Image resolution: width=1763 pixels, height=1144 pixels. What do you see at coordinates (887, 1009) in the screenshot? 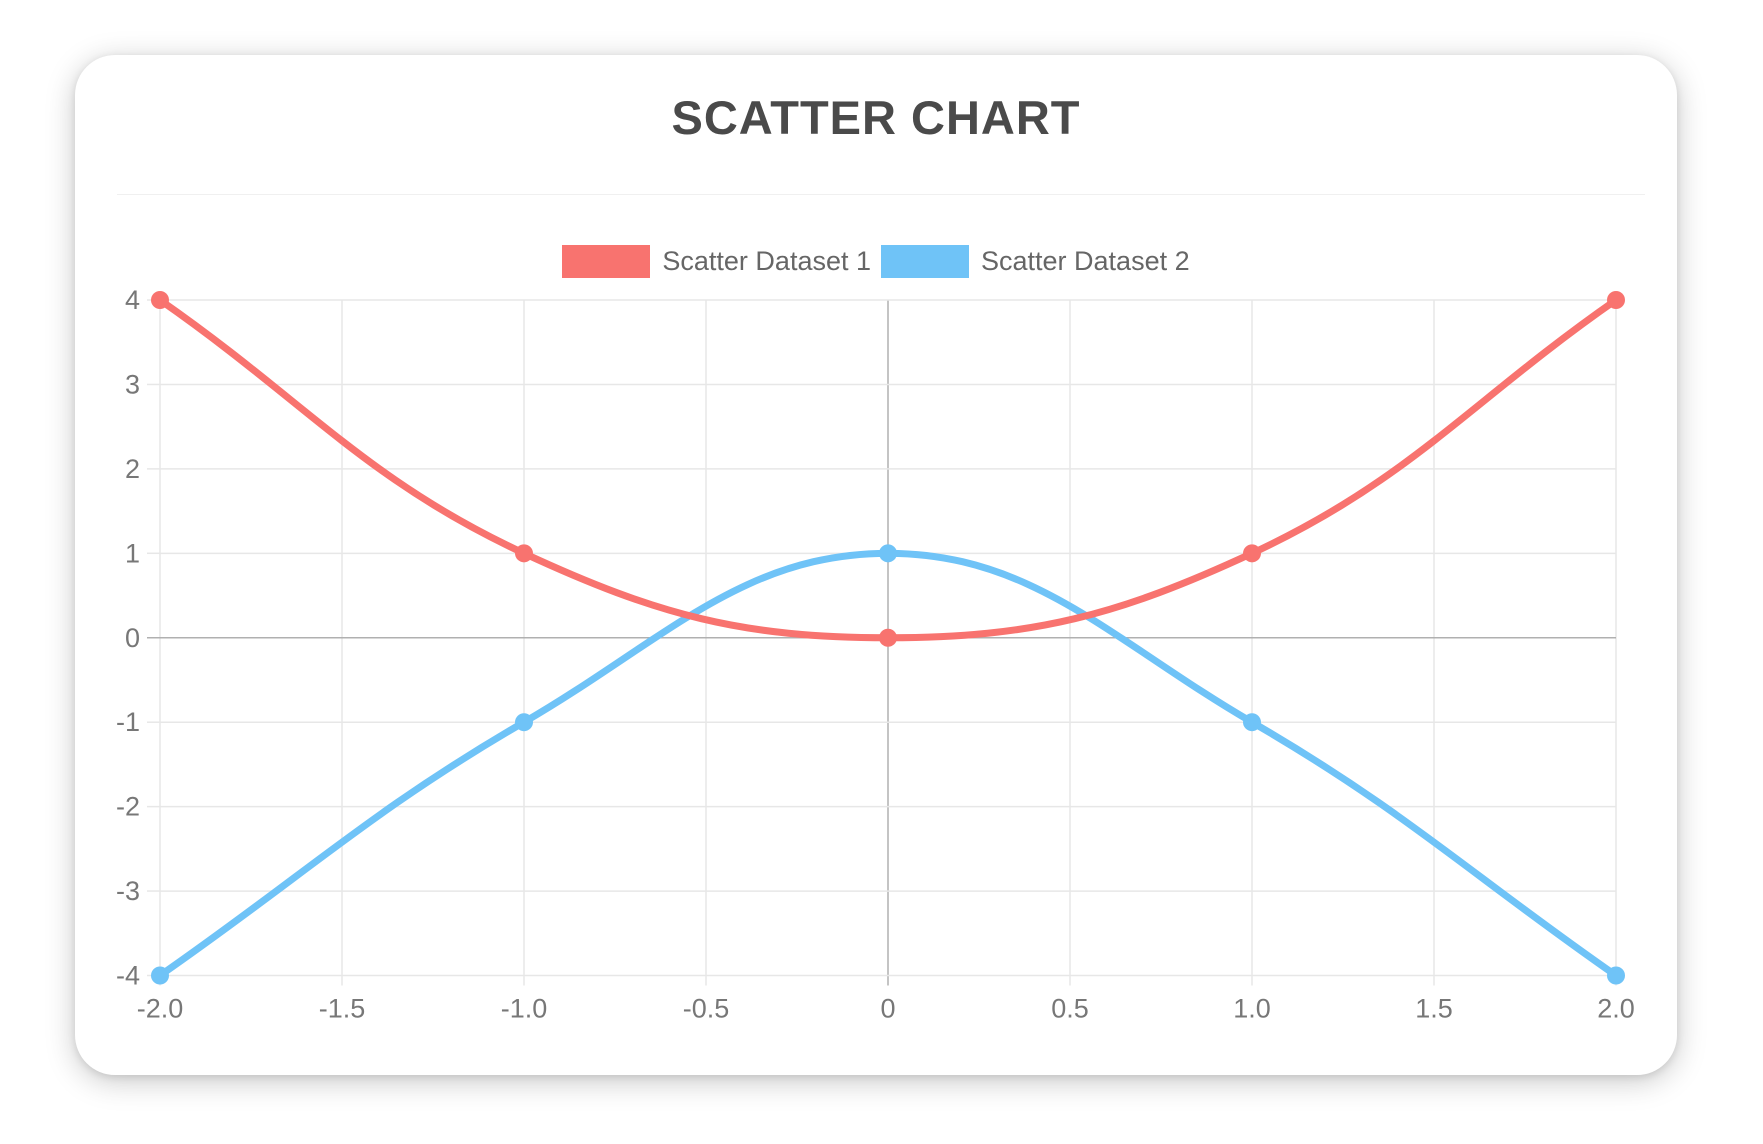
I see `x-tick-label: 0` at bounding box center [887, 1009].